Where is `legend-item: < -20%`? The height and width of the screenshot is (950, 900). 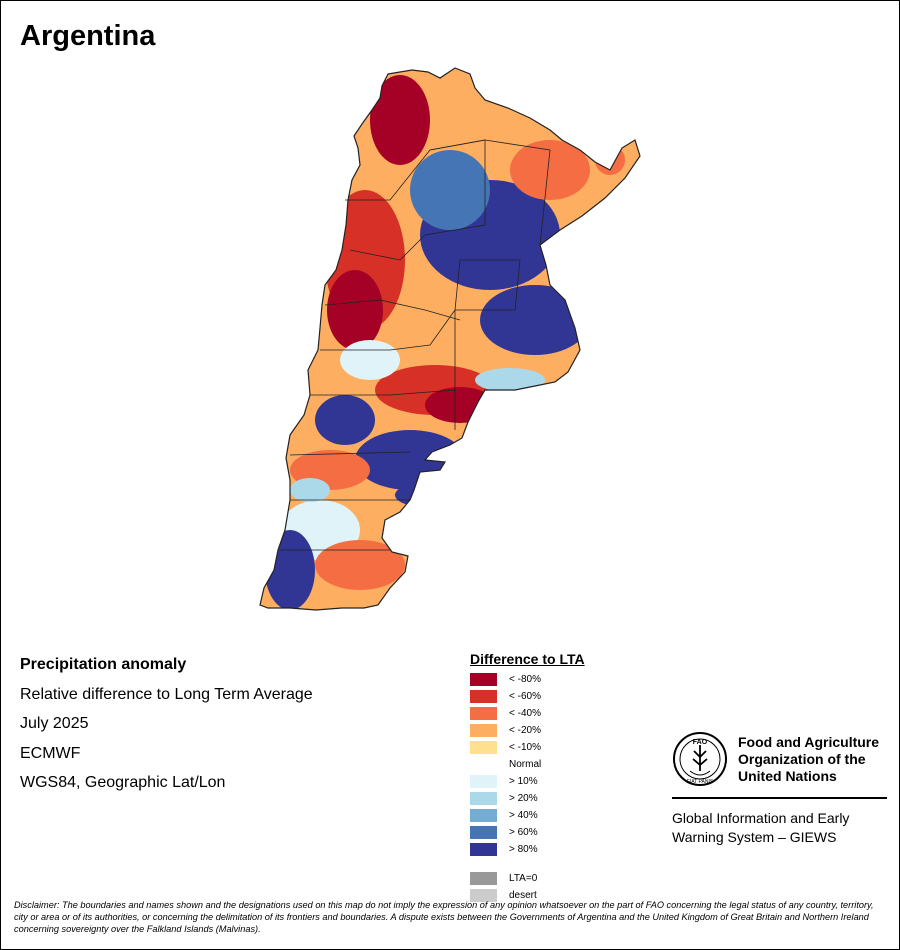 legend-item: < -20% is located at coordinates (570, 730).